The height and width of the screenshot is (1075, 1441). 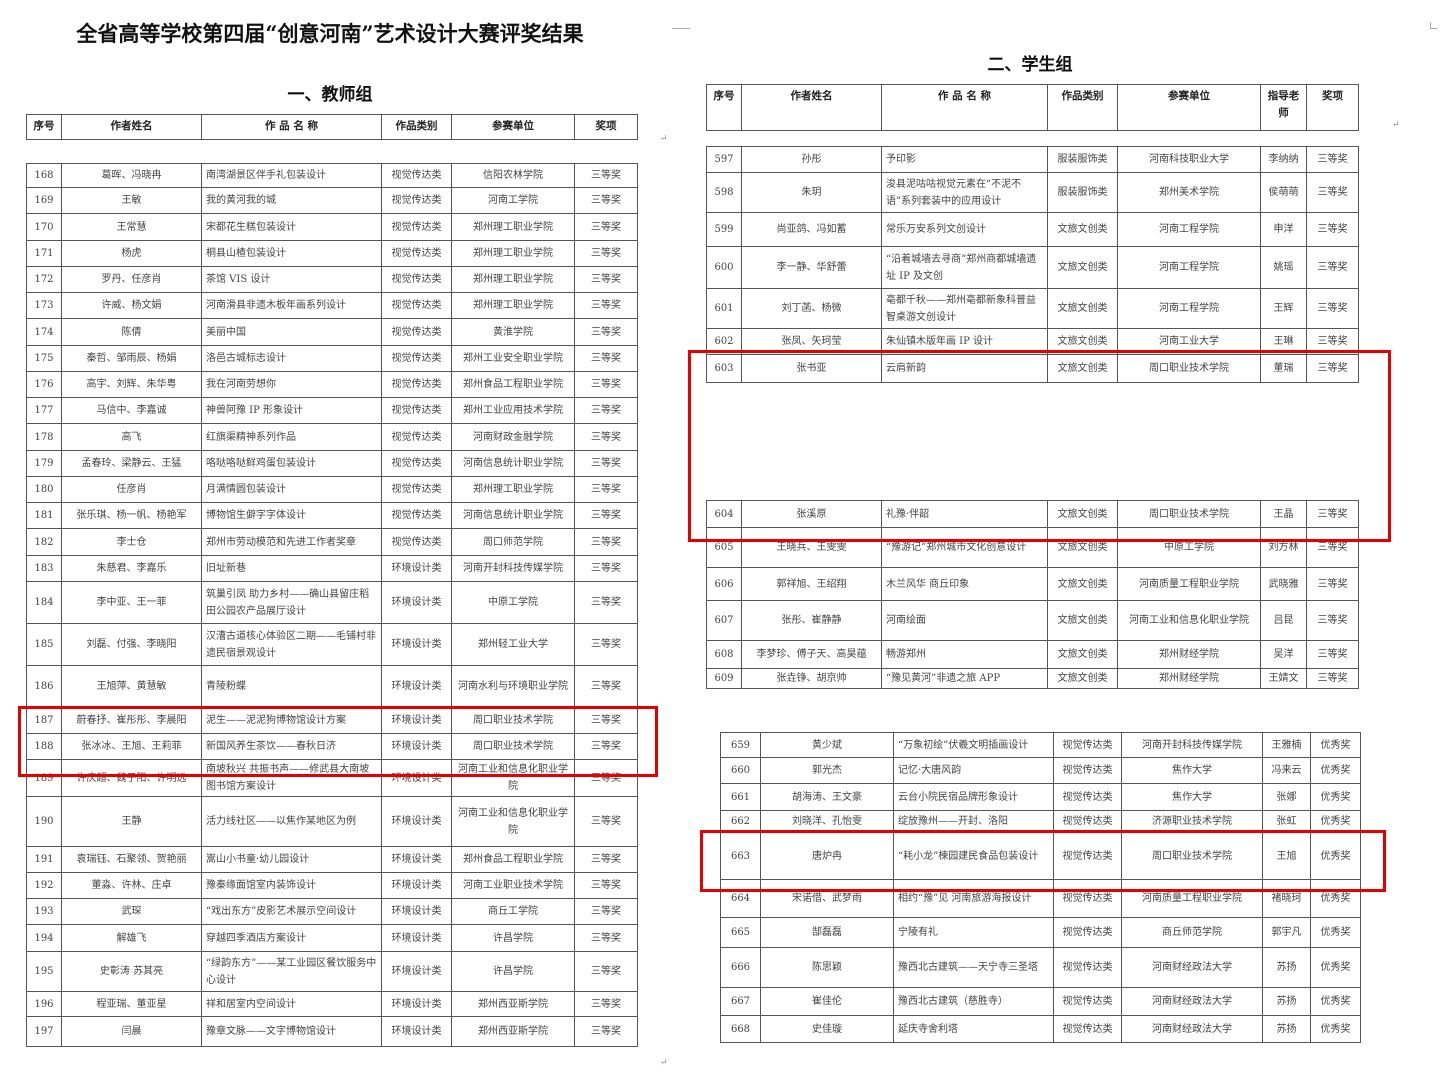 I want to click on cell-number: 609, so click(x=724, y=678).